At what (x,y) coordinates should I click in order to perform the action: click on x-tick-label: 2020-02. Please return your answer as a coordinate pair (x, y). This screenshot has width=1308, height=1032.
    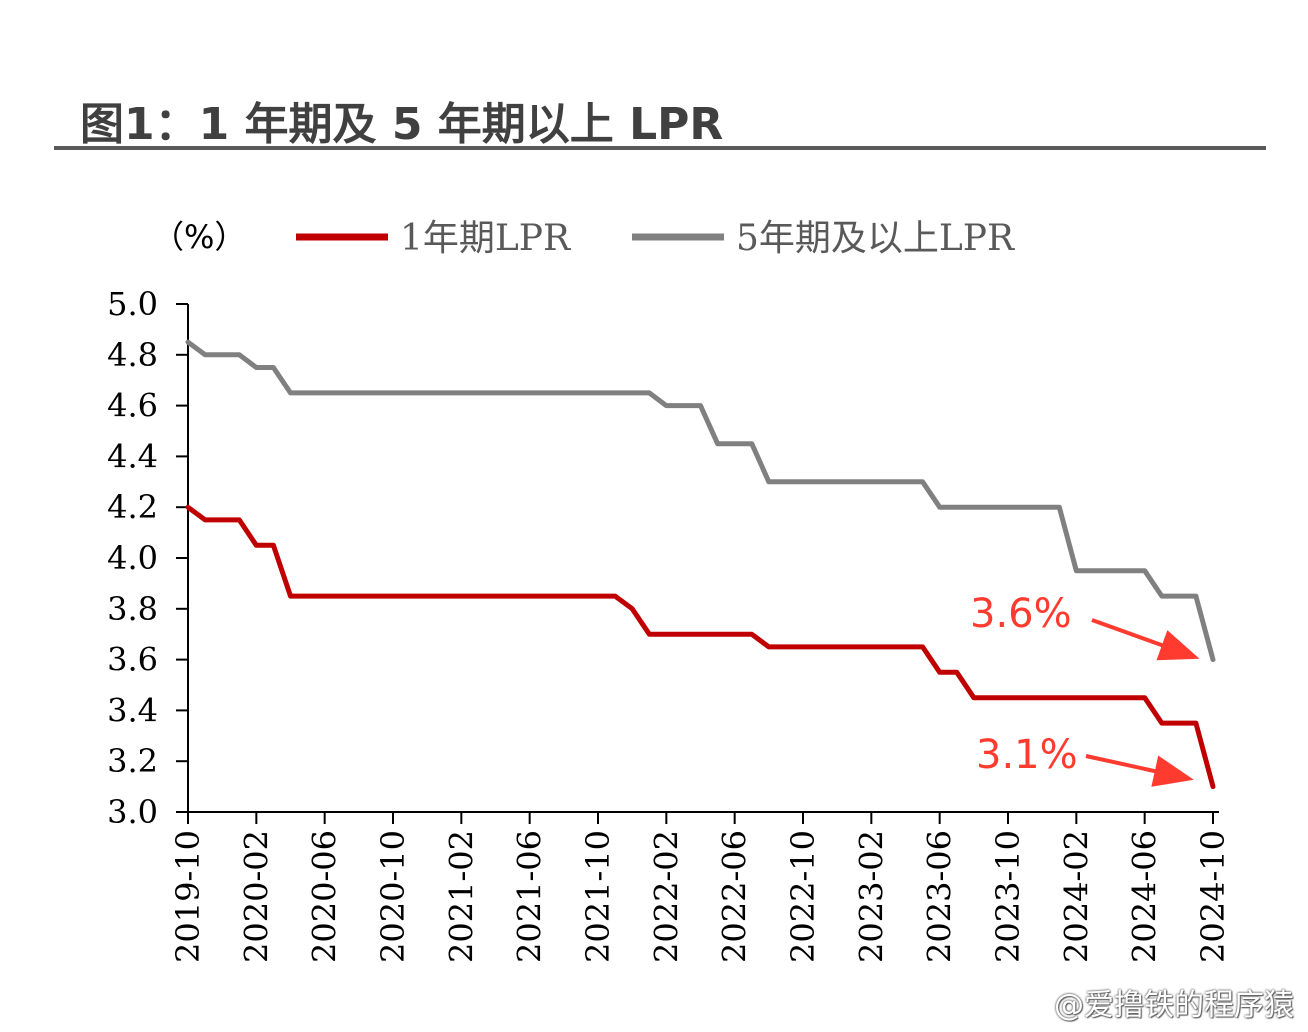
    Looking at the image, I should click on (256, 896).